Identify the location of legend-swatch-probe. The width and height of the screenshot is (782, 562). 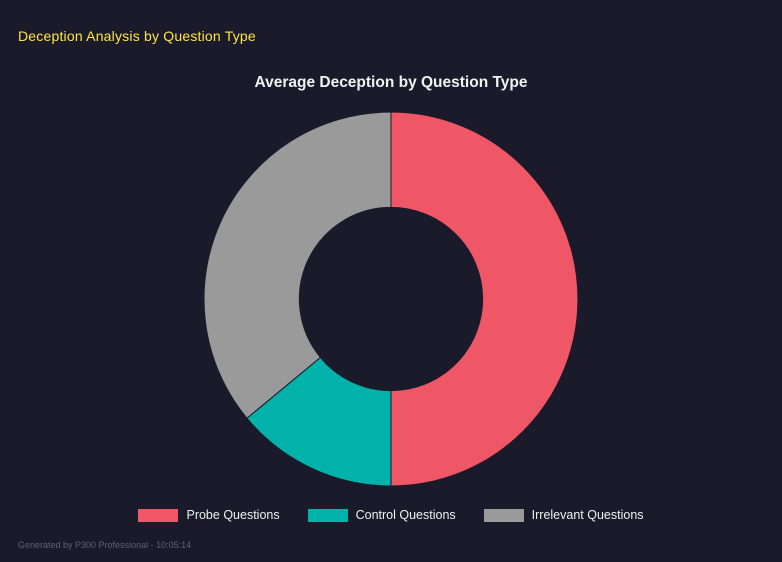
(158, 515).